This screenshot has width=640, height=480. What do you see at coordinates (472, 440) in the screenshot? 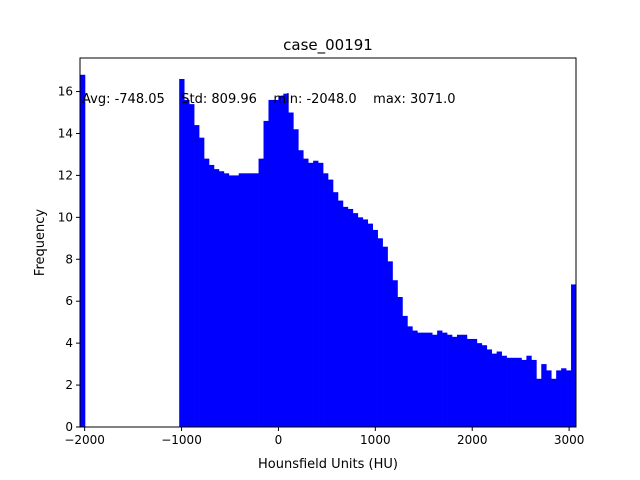
I see `x-tick-label: 2000` at bounding box center [472, 440].